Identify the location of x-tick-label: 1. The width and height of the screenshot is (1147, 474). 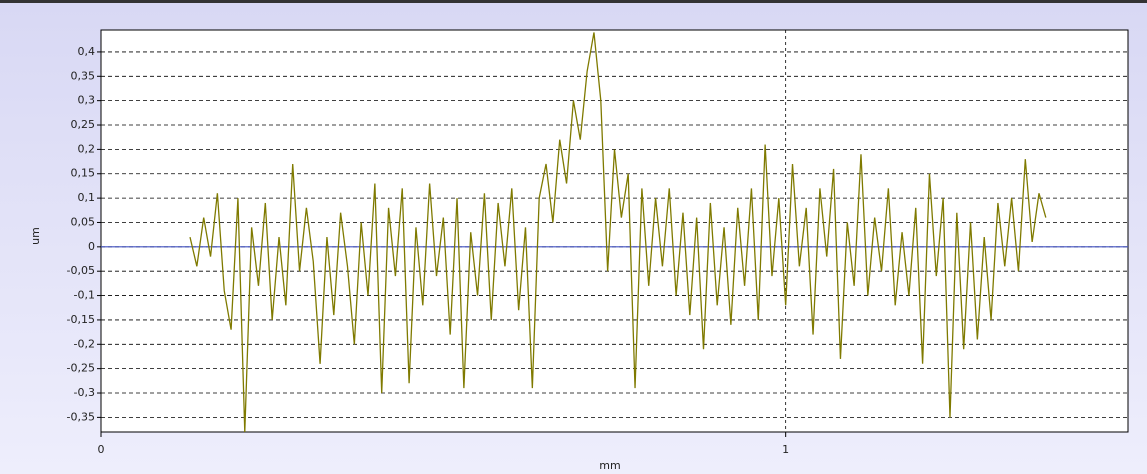
(785, 449).